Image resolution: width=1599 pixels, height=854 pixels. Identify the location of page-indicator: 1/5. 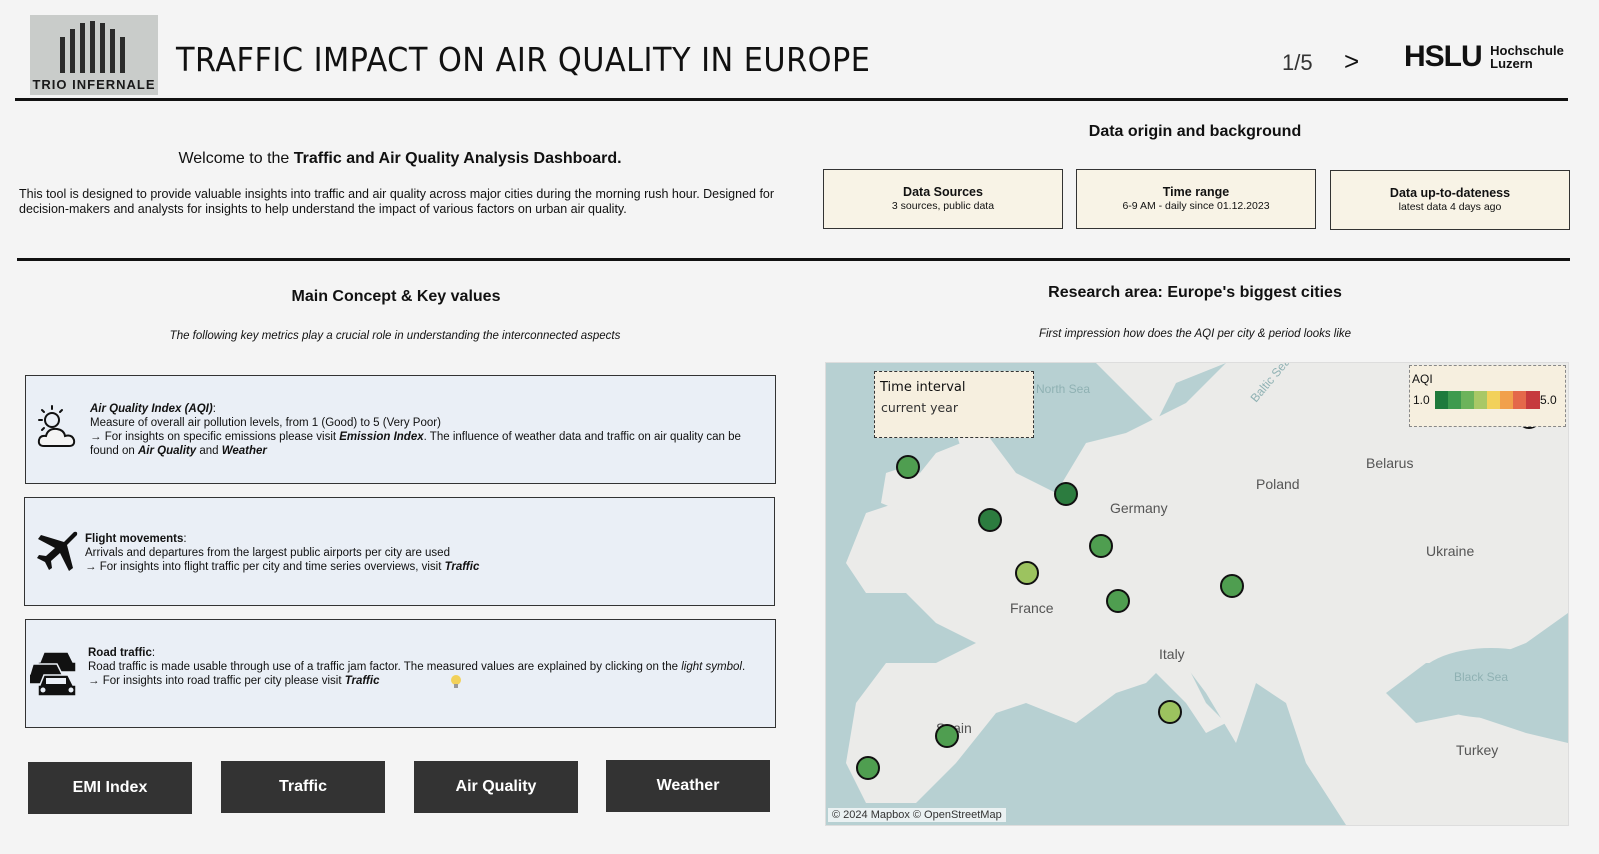
(1297, 62).